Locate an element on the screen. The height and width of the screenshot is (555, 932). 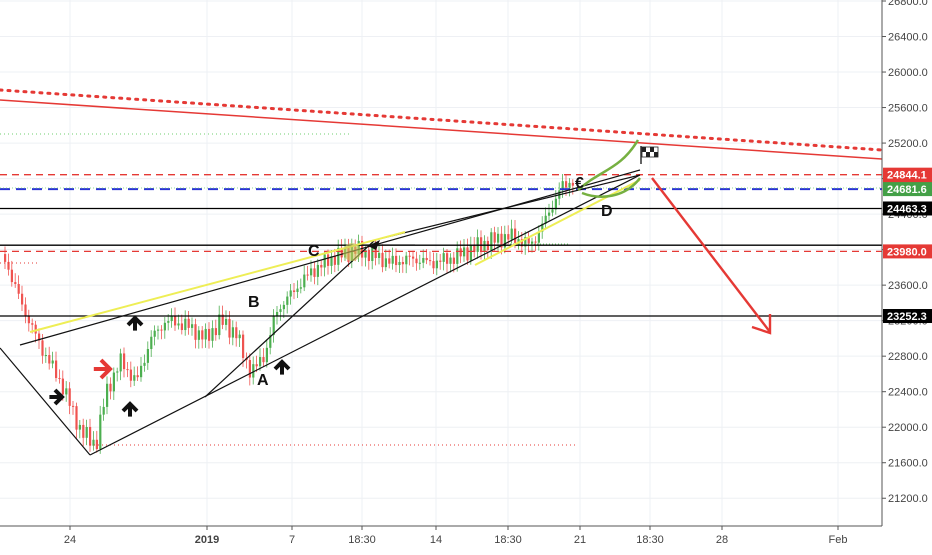
x-tick-label: 2019 is located at coordinates (207, 540).